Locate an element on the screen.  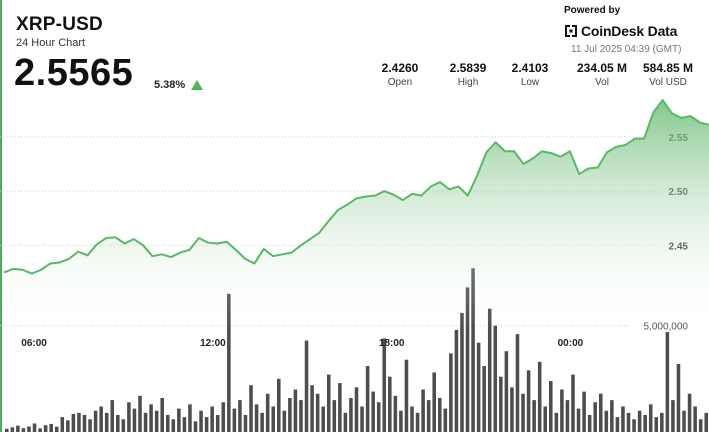
time-tick-label: 18:00 is located at coordinates (392, 343).